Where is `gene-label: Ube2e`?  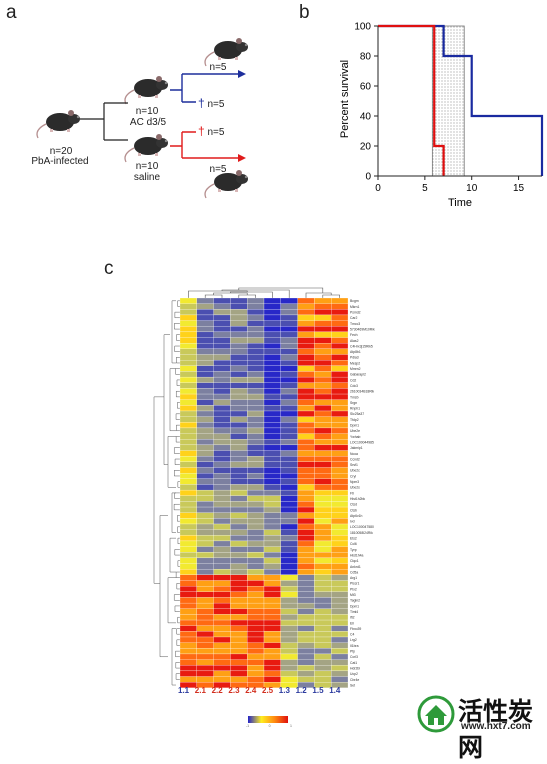 gene-label: Ube2e is located at coordinates (355, 431).